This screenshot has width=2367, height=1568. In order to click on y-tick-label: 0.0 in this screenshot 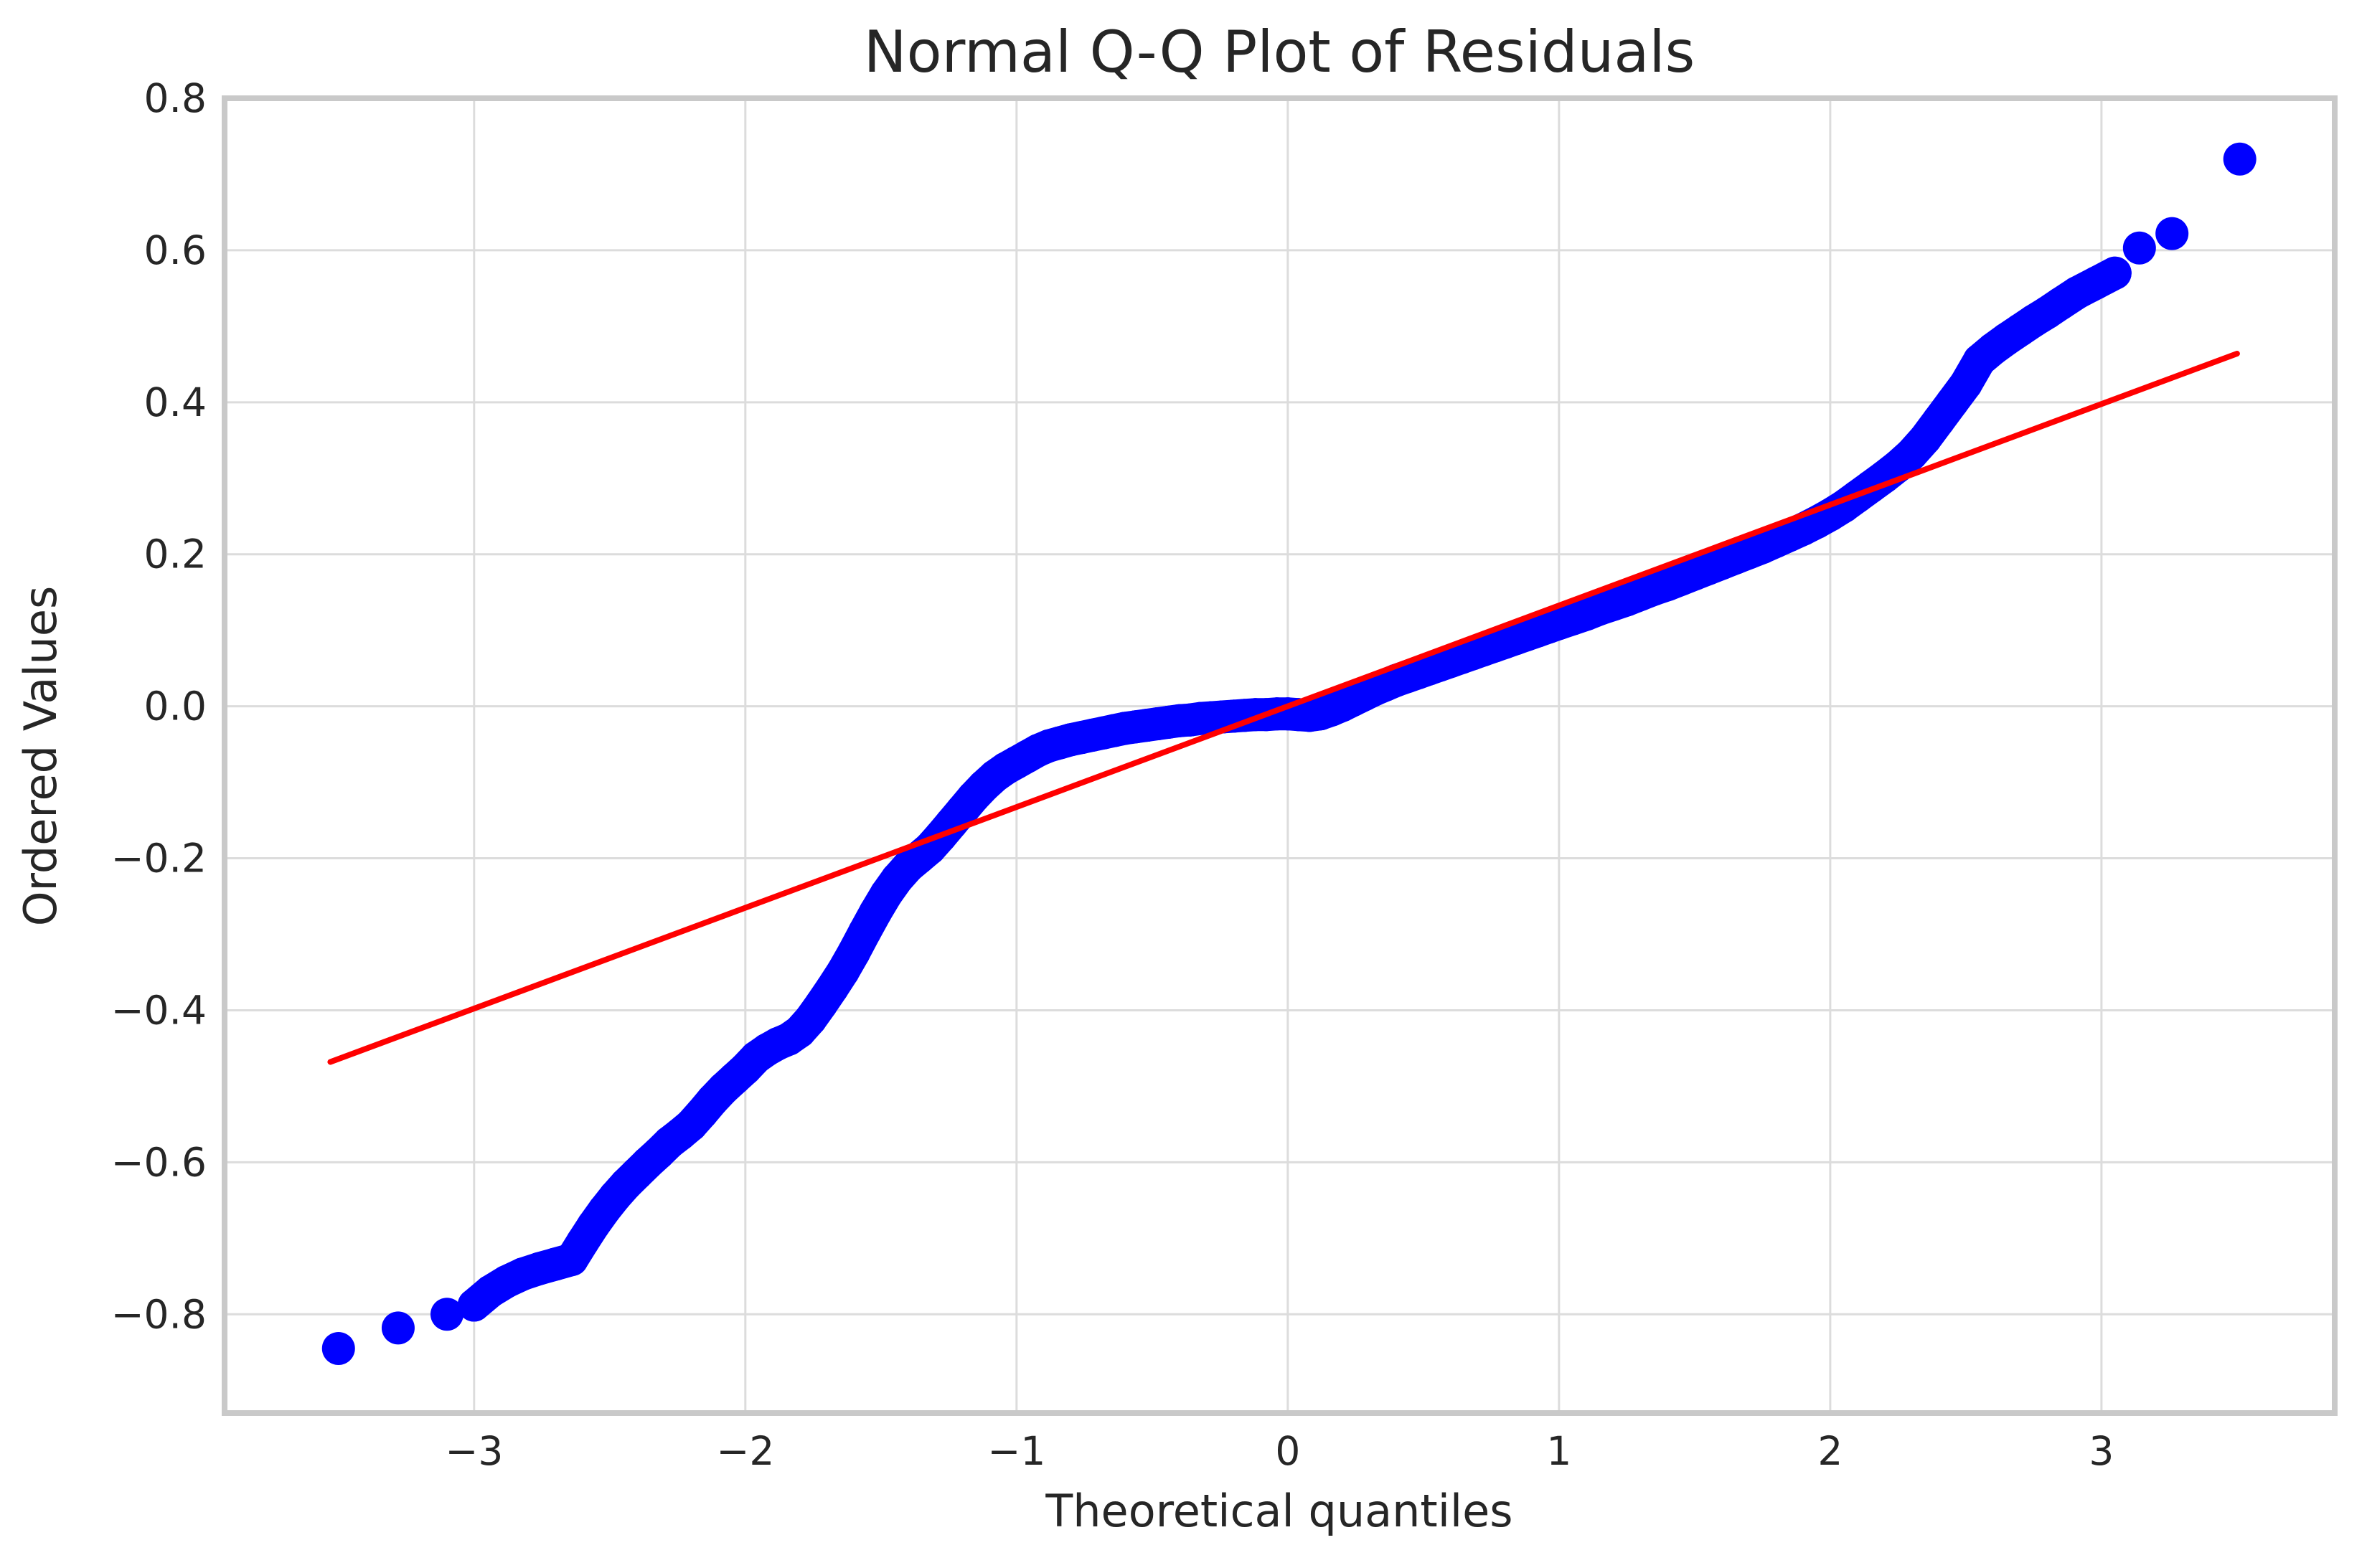, I will do `click(175, 707)`.